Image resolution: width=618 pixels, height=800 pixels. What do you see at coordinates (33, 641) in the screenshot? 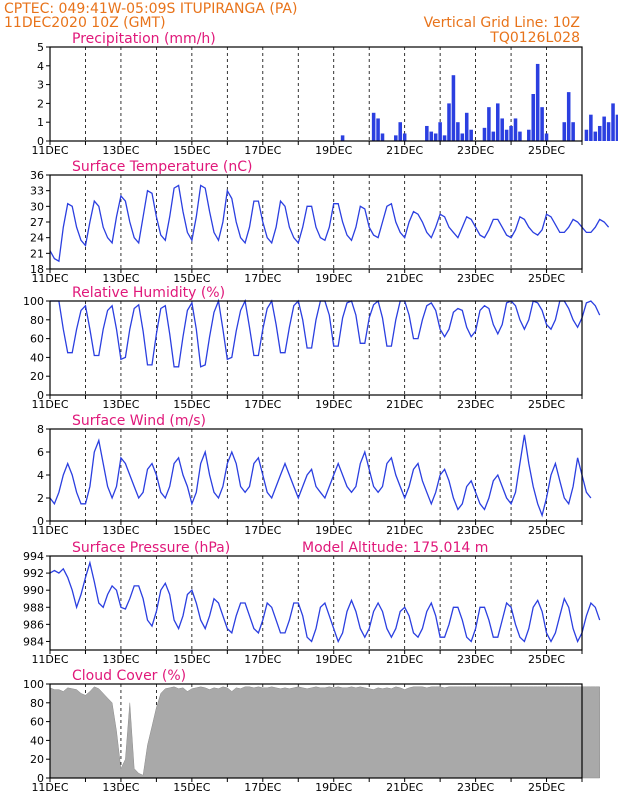
I see `pressure-y-tick-label: 984` at bounding box center [33, 641].